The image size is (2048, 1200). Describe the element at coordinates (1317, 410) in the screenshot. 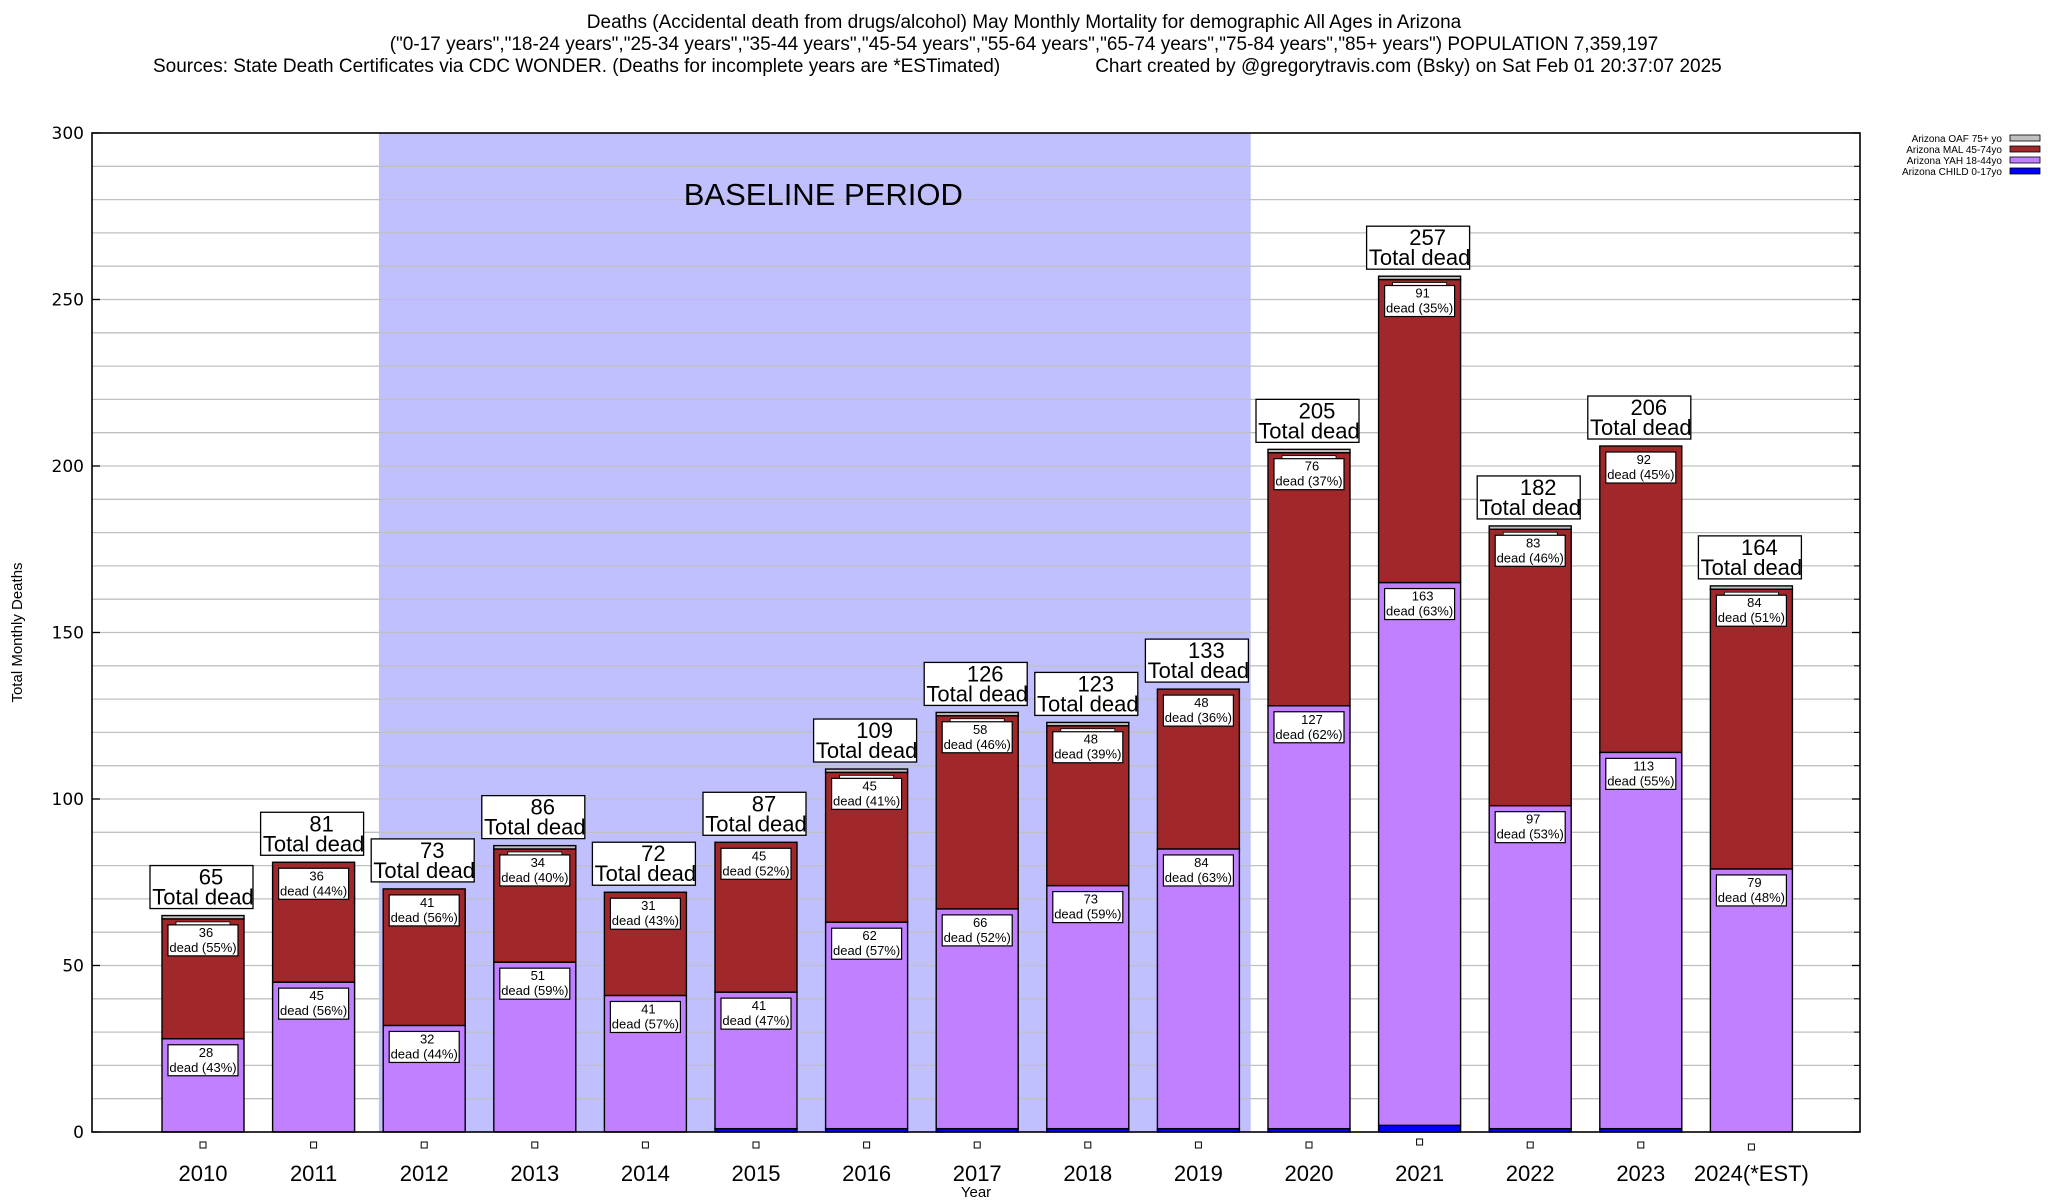

I see `total-label-value: 205` at that location.